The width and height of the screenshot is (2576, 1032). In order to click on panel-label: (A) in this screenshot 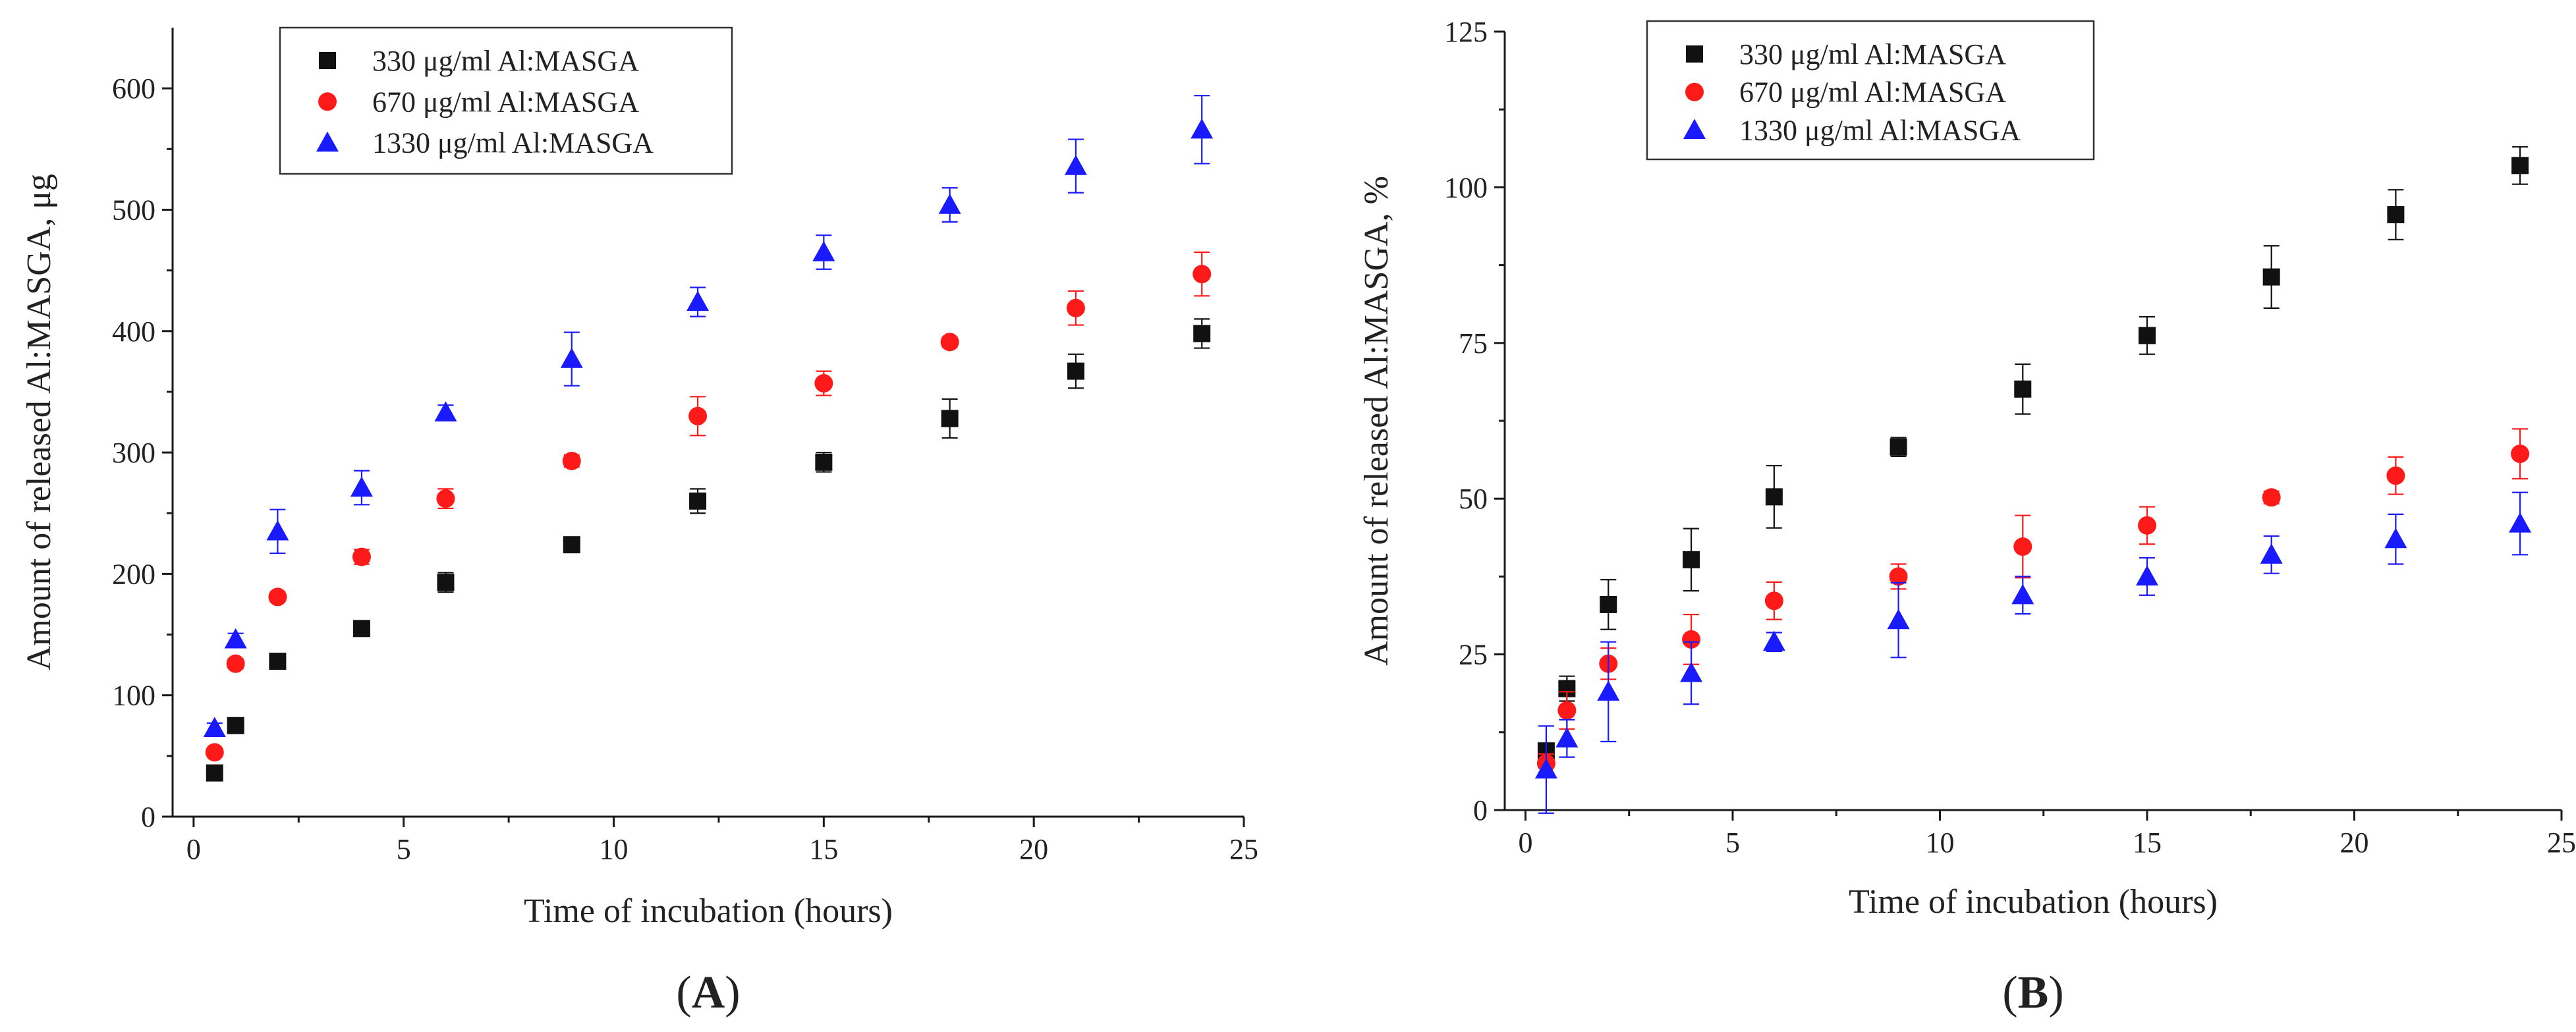, I will do `click(708, 992)`.